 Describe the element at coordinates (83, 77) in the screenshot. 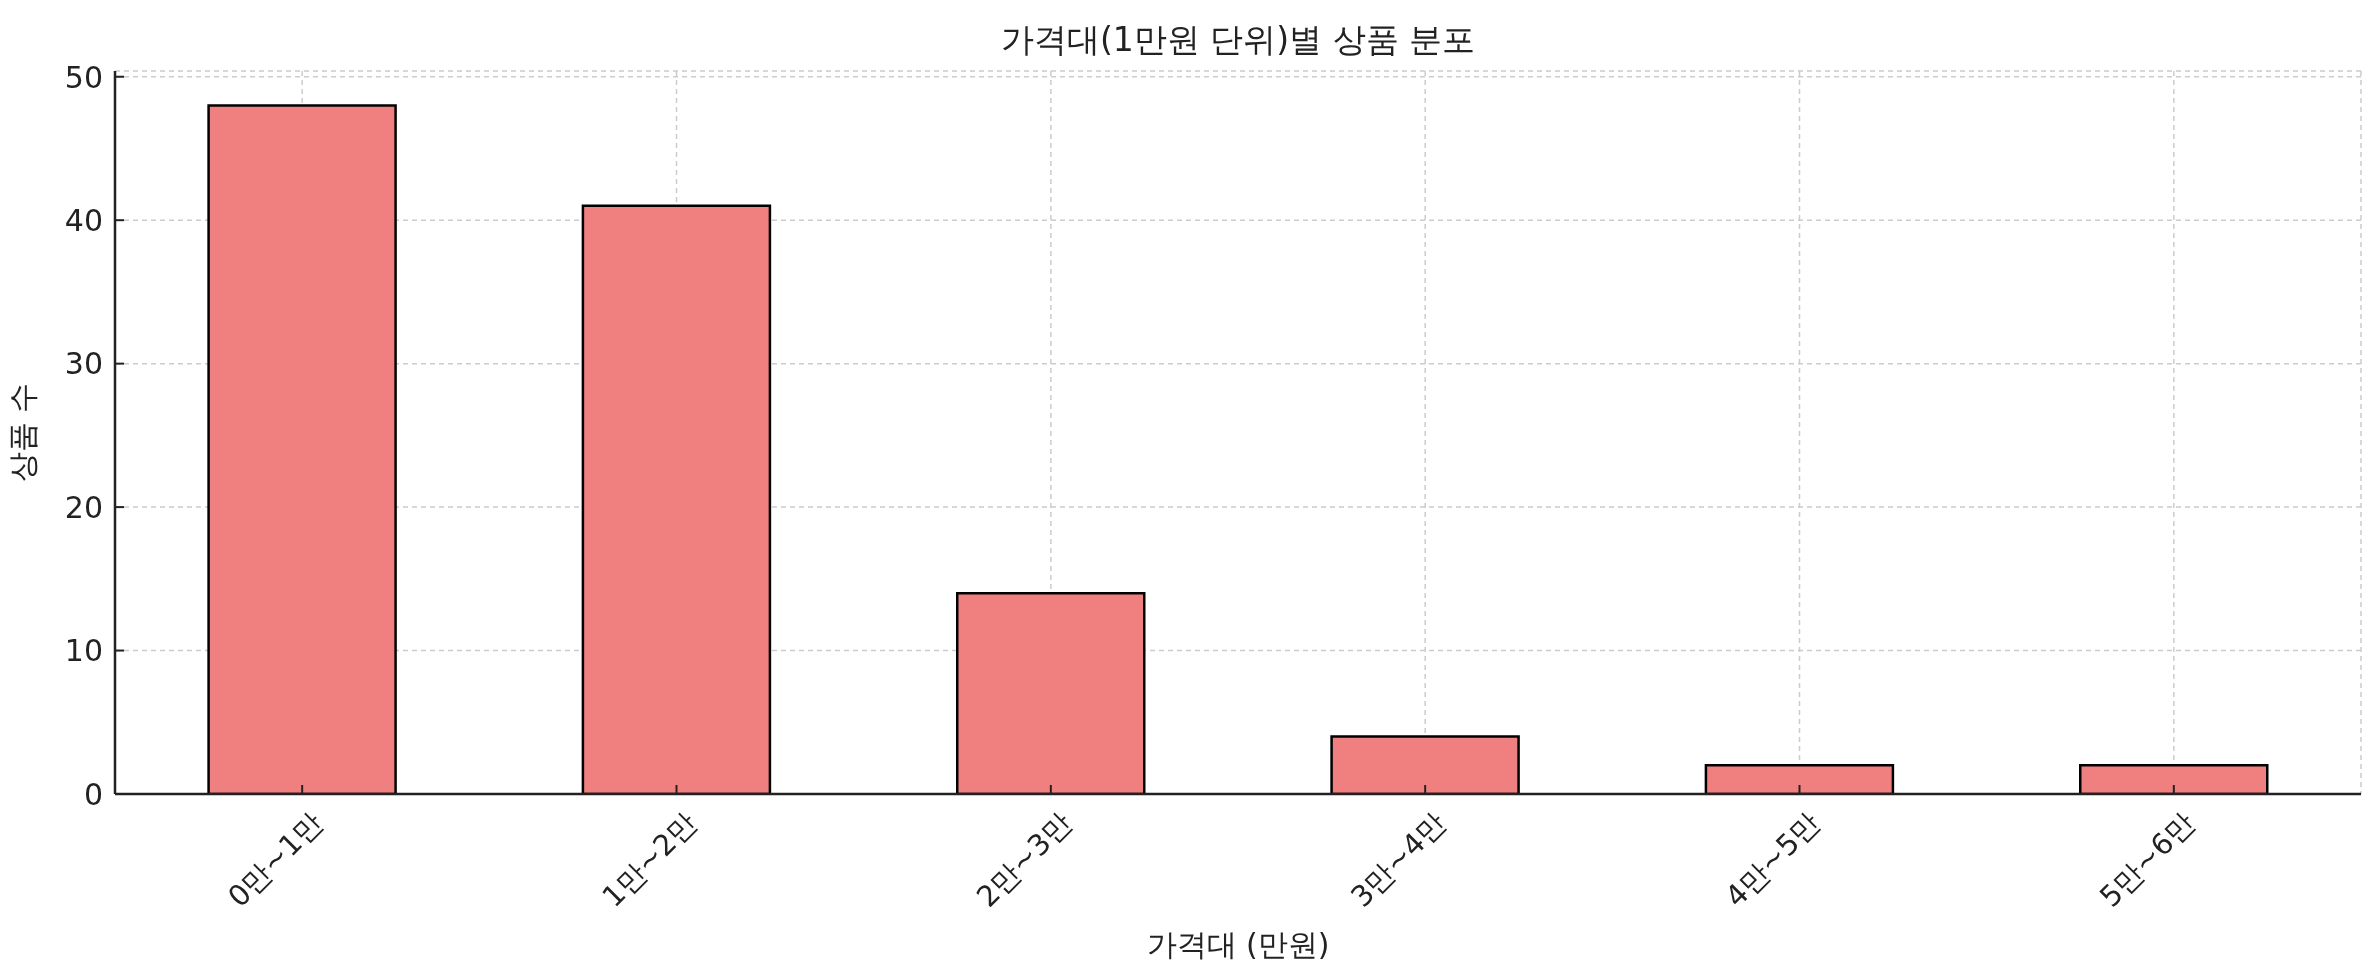

I see `y-tick-label: 50` at that location.